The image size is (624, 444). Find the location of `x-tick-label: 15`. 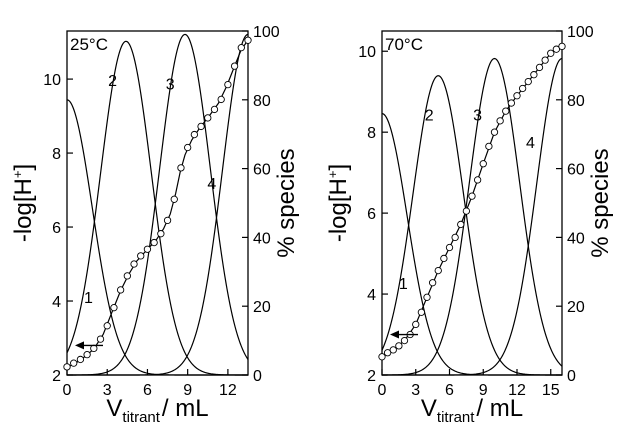

x-tick-label: 15 is located at coordinates (551, 390).